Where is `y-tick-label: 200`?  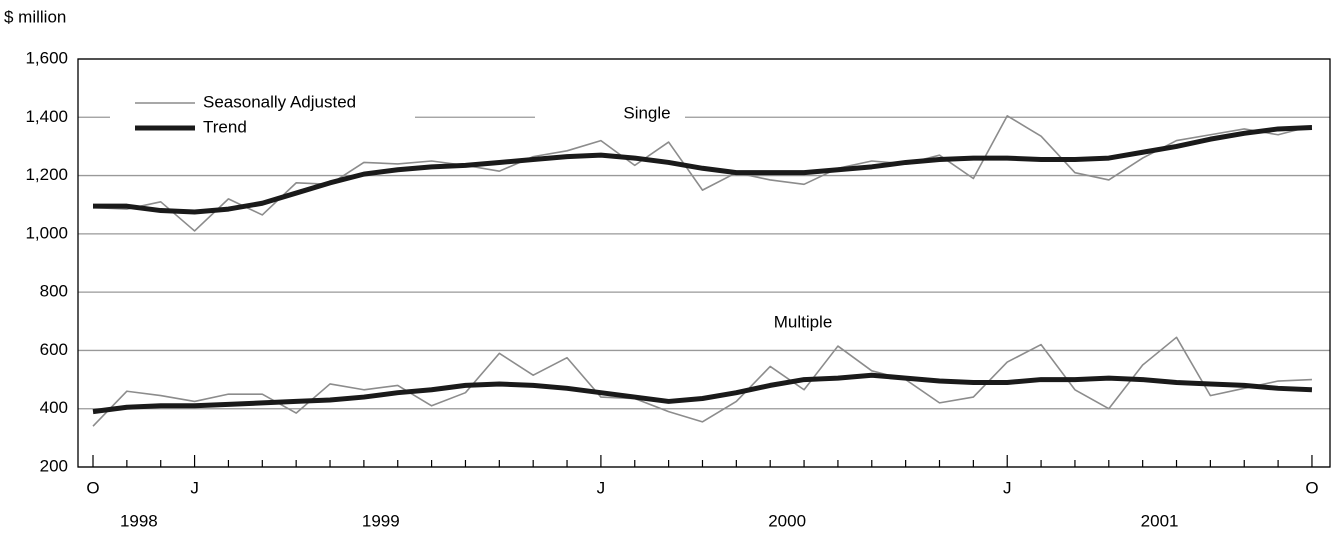 y-tick-label: 200 is located at coordinates (54, 465).